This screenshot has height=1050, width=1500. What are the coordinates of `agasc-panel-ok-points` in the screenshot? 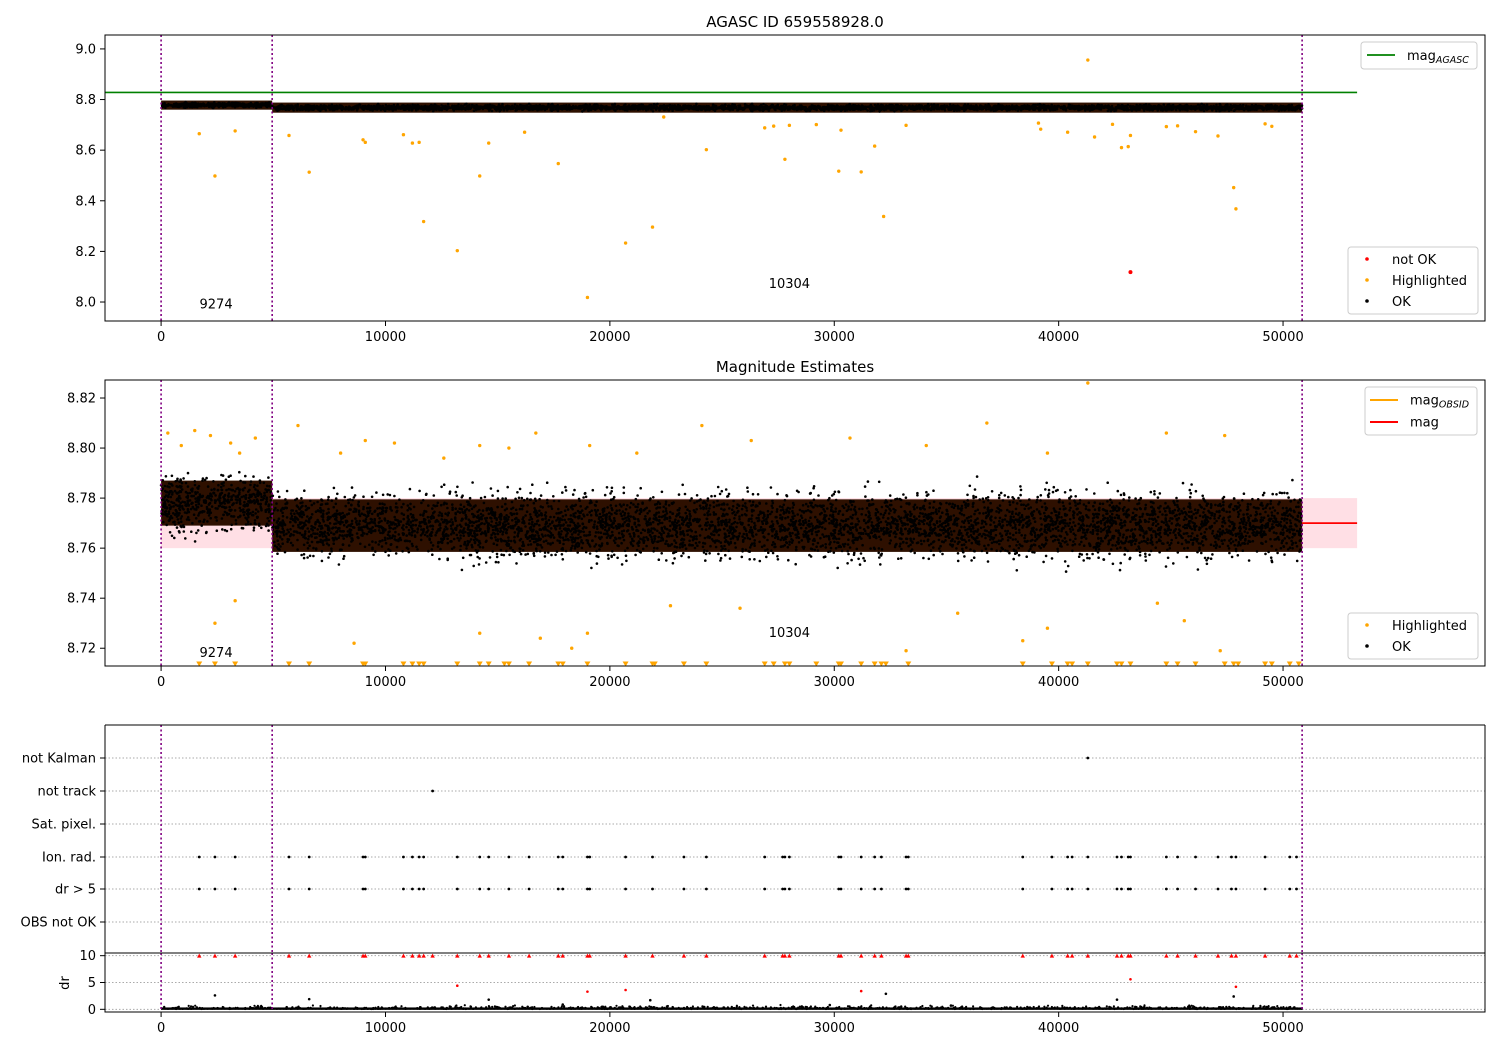 It's located at (732, 106).